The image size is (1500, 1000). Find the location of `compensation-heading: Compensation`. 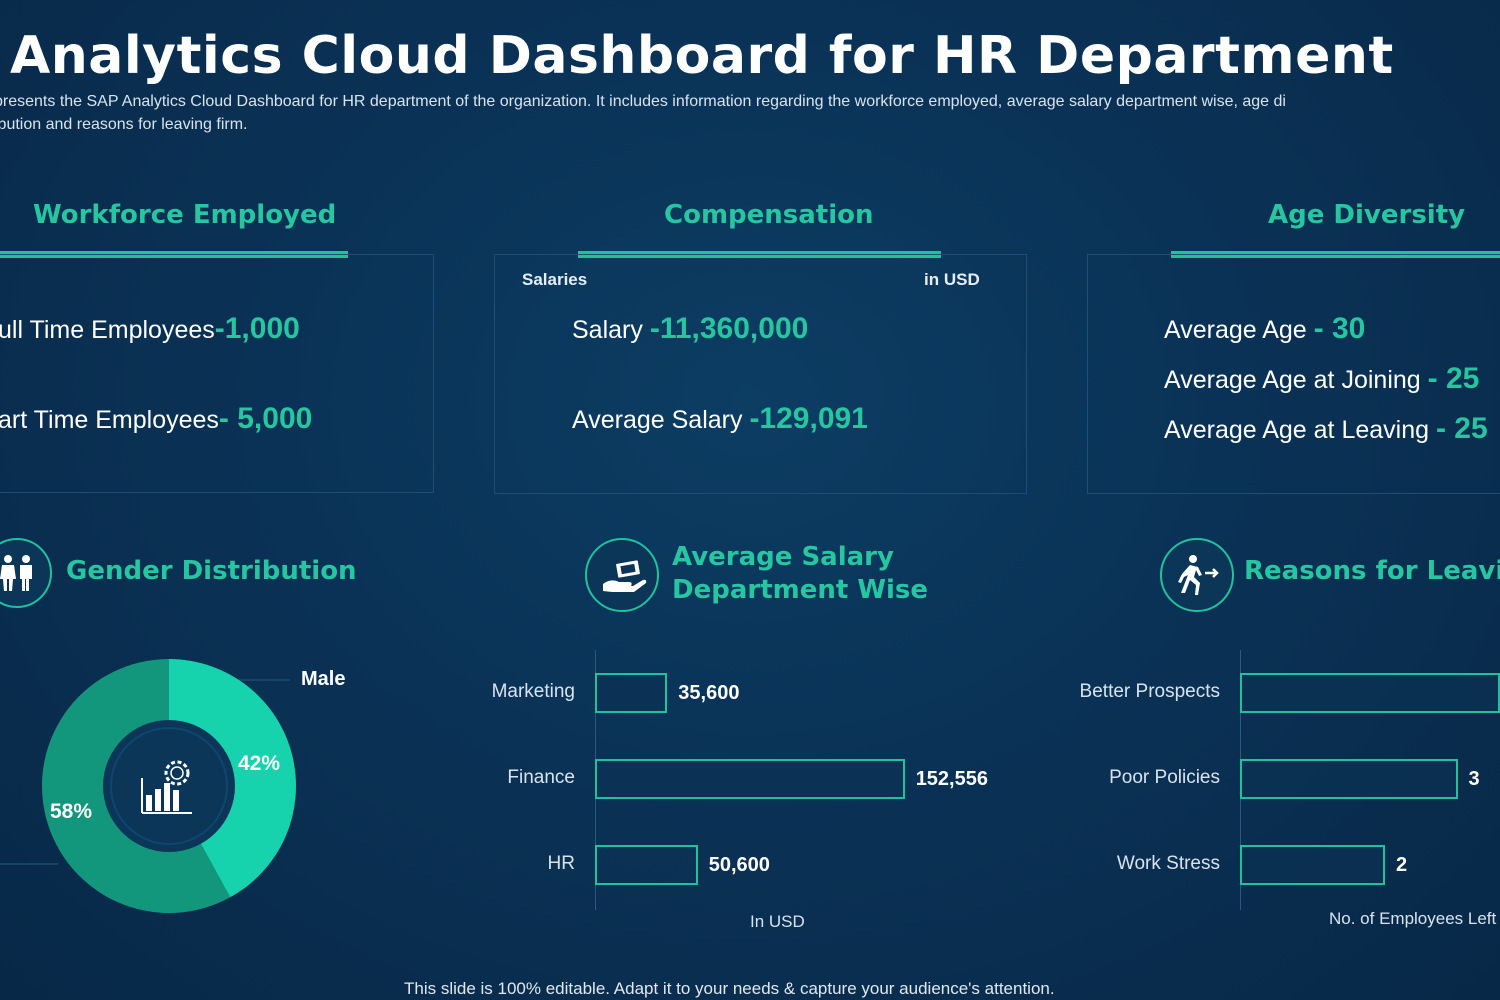

compensation-heading: Compensation is located at coordinates (769, 215).